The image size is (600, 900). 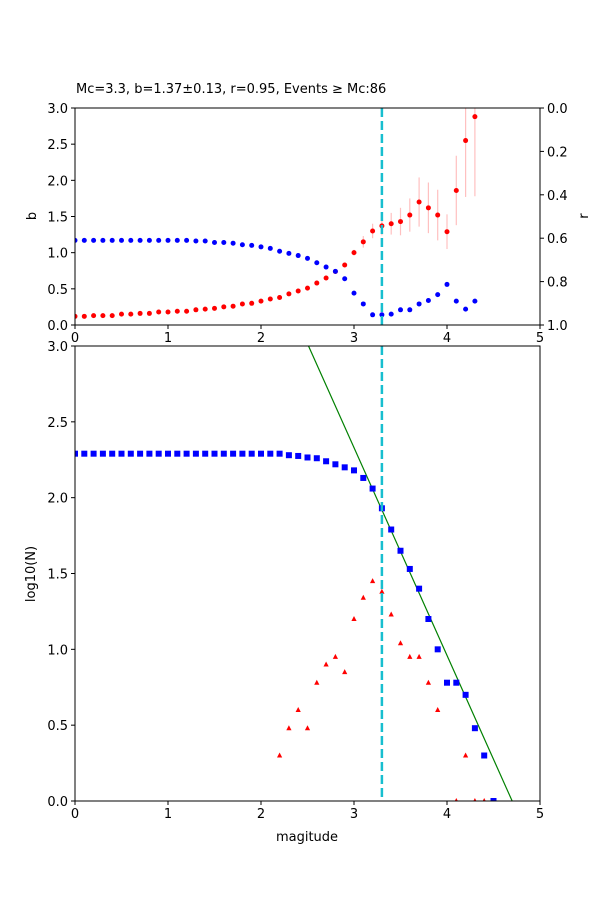 I want to click on bottom-y-tick-label: 1.0, so click(x=57, y=650).